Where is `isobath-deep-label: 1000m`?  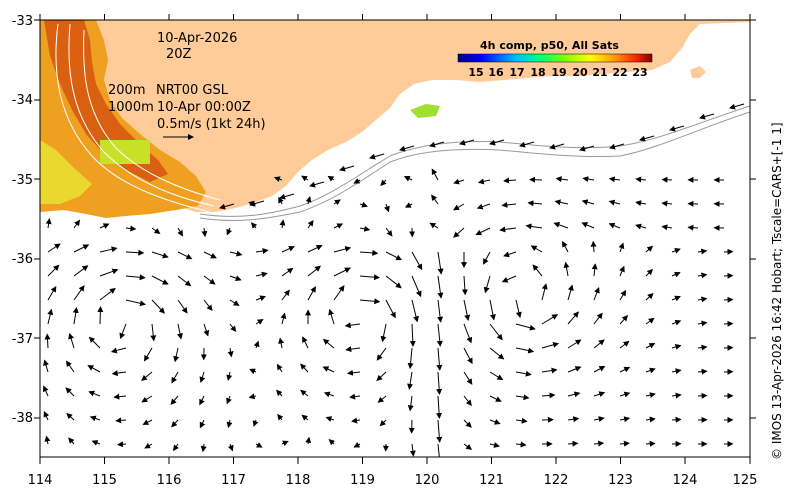 isobath-deep-label: 1000m is located at coordinates (131, 107).